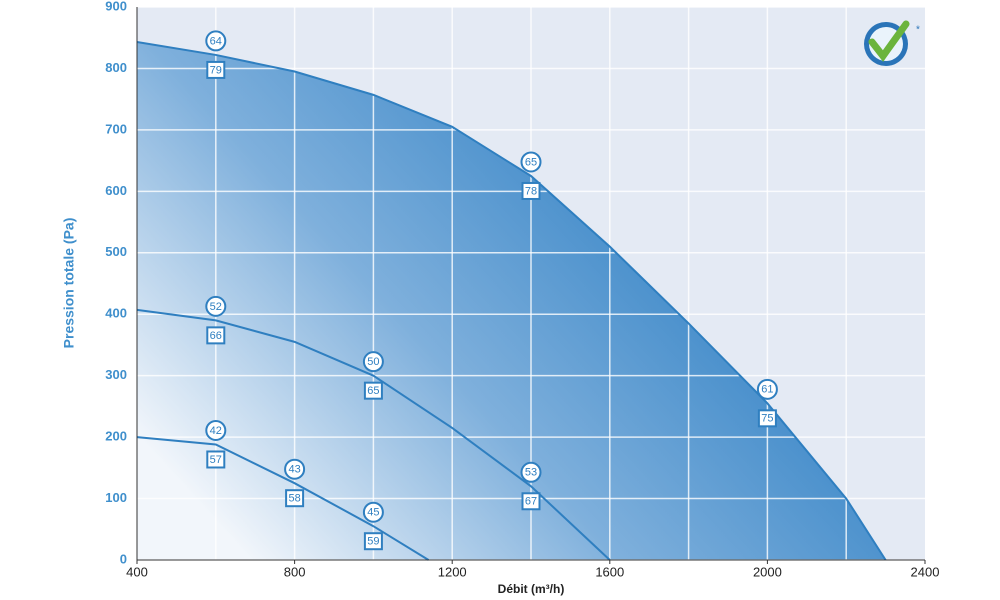 This screenshot has height=600, width=1000. I want to click on x-tick-label: 400, so click(137, 571).